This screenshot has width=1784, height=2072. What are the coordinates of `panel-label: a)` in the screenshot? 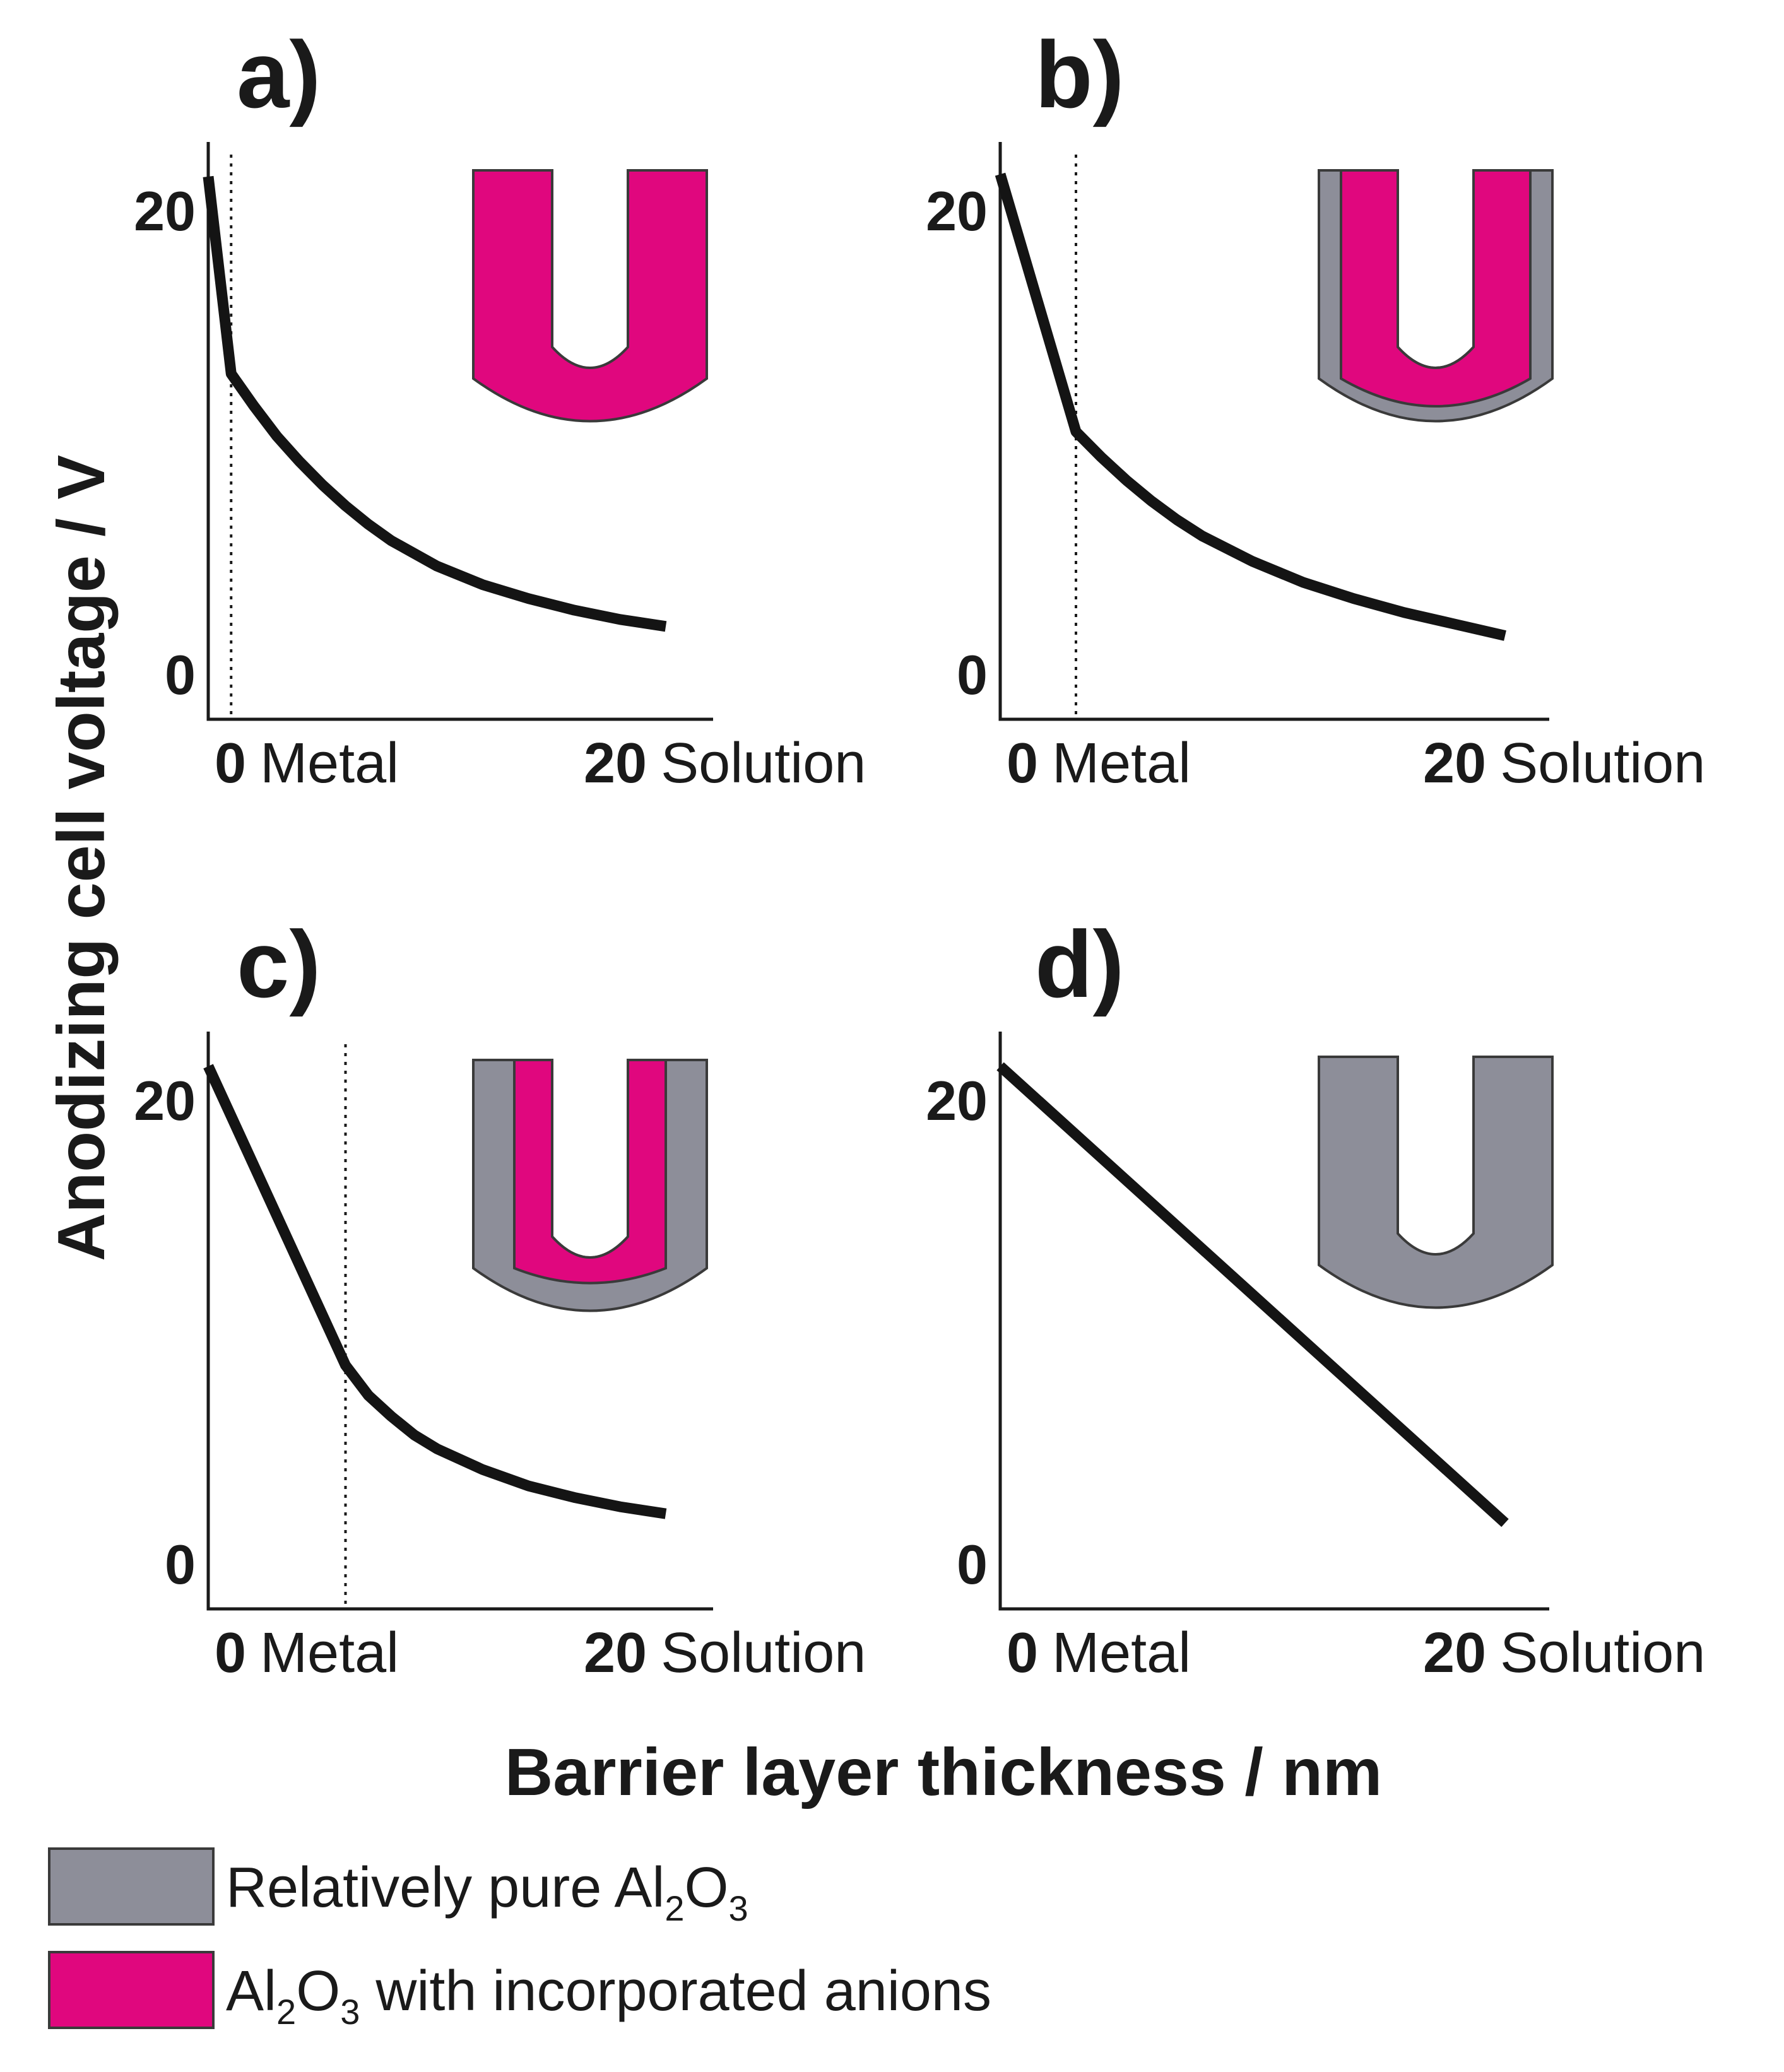 It's located at (279, 74).